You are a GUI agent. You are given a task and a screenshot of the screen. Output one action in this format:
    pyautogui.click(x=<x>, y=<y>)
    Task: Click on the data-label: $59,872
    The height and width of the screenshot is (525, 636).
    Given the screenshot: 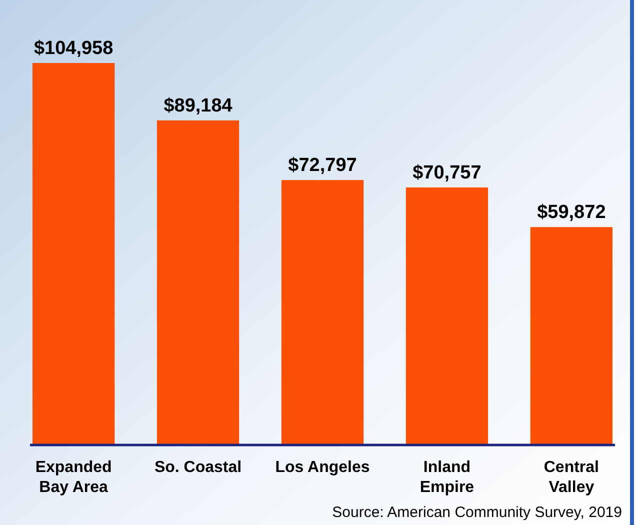 What is the action you would take?
    pyautogui.click(x=571, y=213)
    